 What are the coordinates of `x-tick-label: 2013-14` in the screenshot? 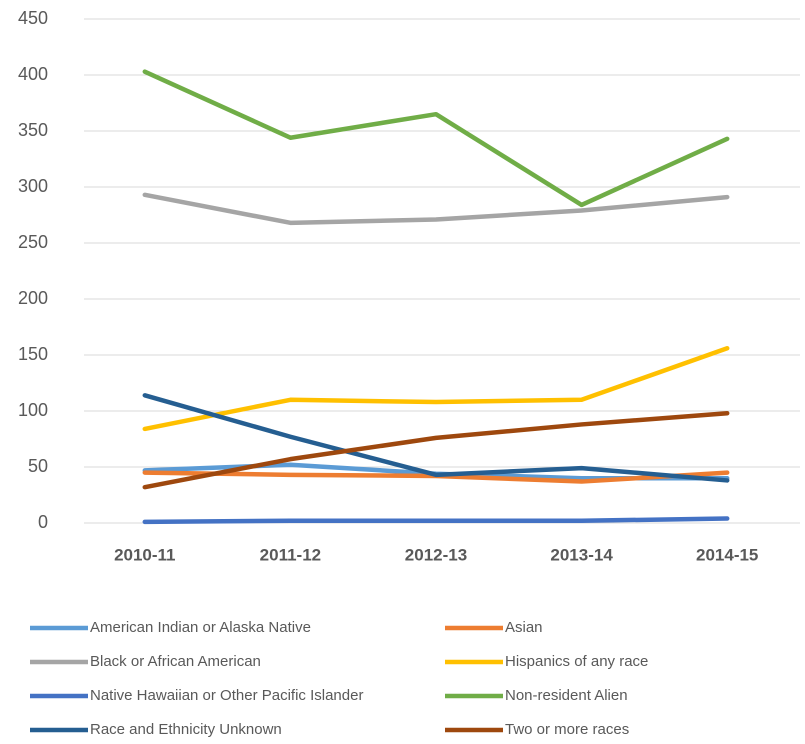 It's located at (581, 554).